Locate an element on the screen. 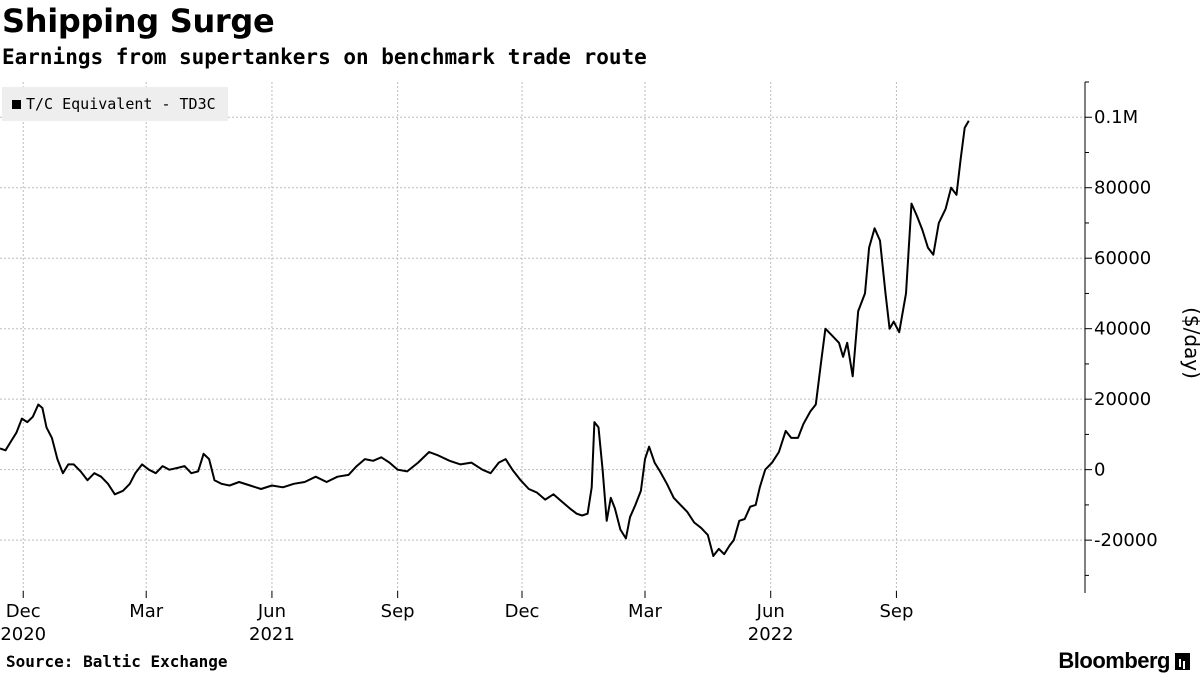 This screenshot has height=675, width=1200. y-tick-label: 60000 is located at coordinates (1122, 258).